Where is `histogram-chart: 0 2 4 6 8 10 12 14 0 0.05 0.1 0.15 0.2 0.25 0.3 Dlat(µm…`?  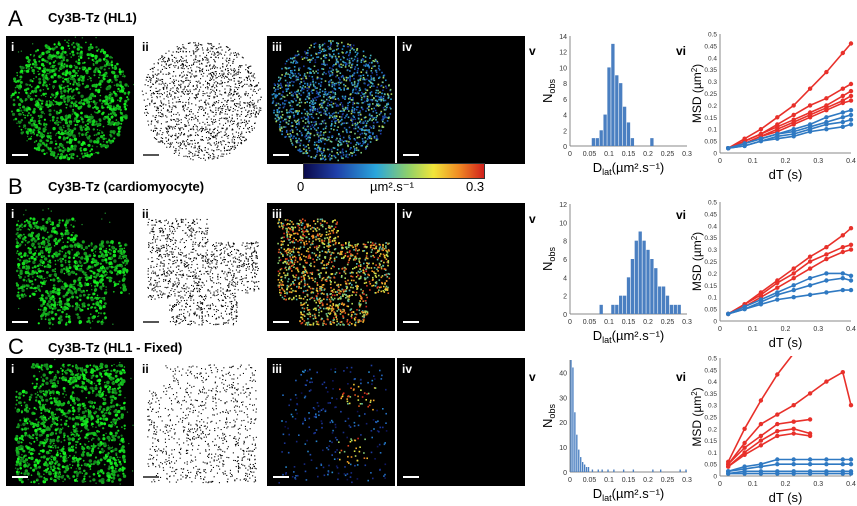 histogram-chart: 0 2 4 6 8 10 12 14 0 0.05 0.1 0.15 0.2 0.25 0.3 Dlat(µm… is located at coordinates (616, 105).